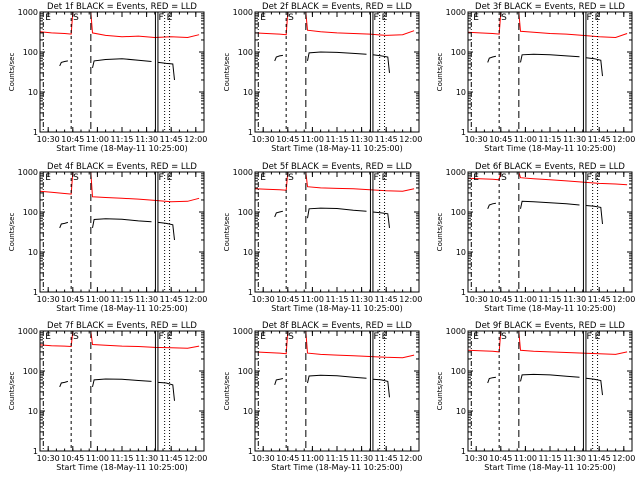 This screenshot has width=640, height=480. Describe the element at coordinates (337, 326) in the screenshot. I see `panel-title: Det 8f BLACK = Events, RED = LLD` at that location.